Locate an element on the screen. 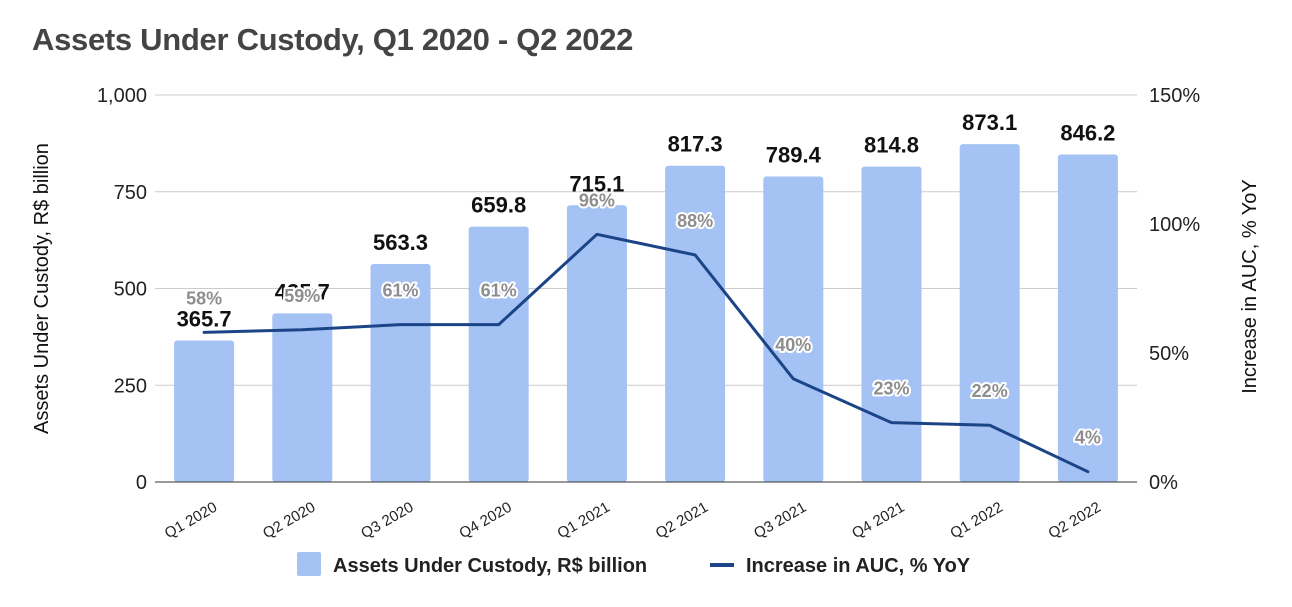 This screenshot has height=607, width=1292. x-tick-label: Q2 2022 is located at coordinates (1075, 520).